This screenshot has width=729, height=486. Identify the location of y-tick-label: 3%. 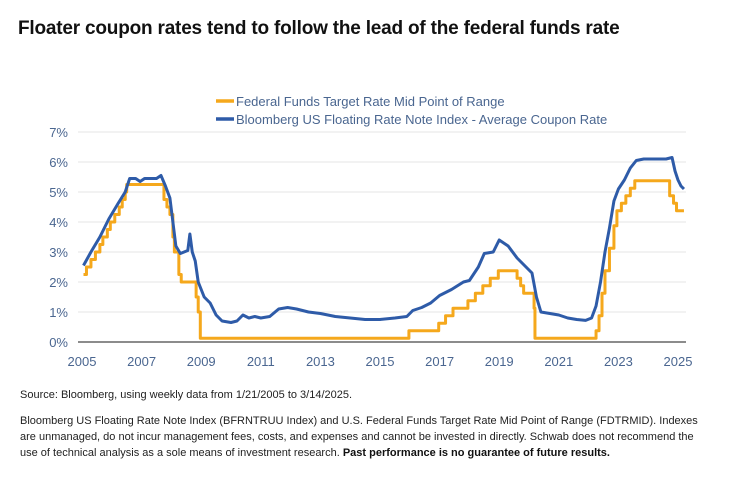
(58, 252).